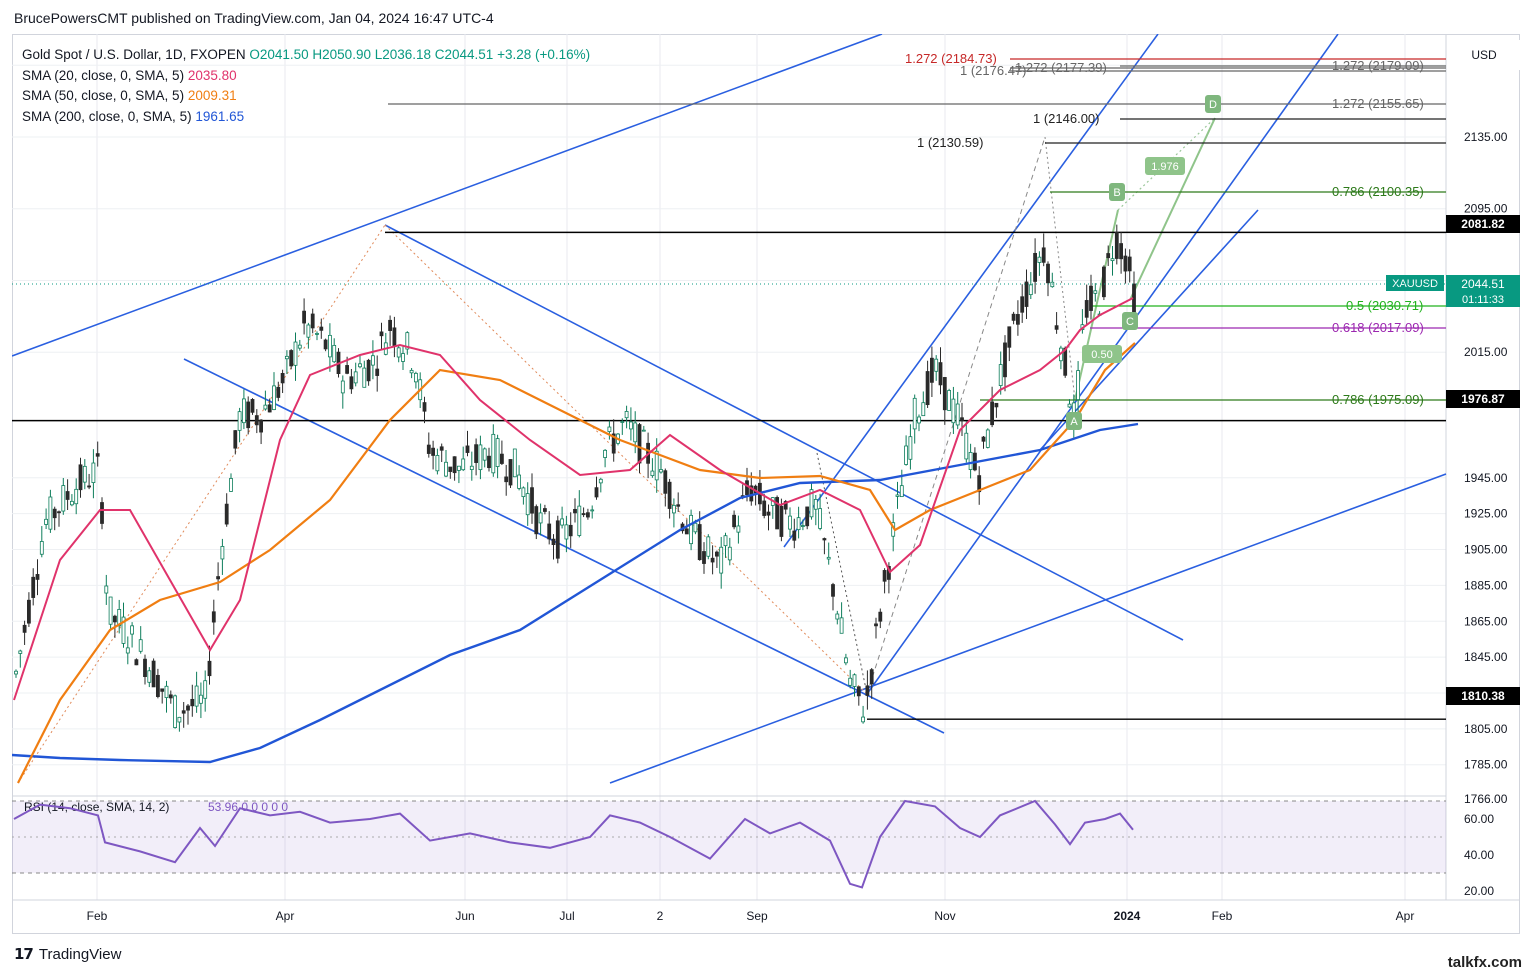  What do you see at coordinates (993, 70) in the screenshot?
I see `fib-level-label: 1 (2176.47)` at bounding box center [993, 70].